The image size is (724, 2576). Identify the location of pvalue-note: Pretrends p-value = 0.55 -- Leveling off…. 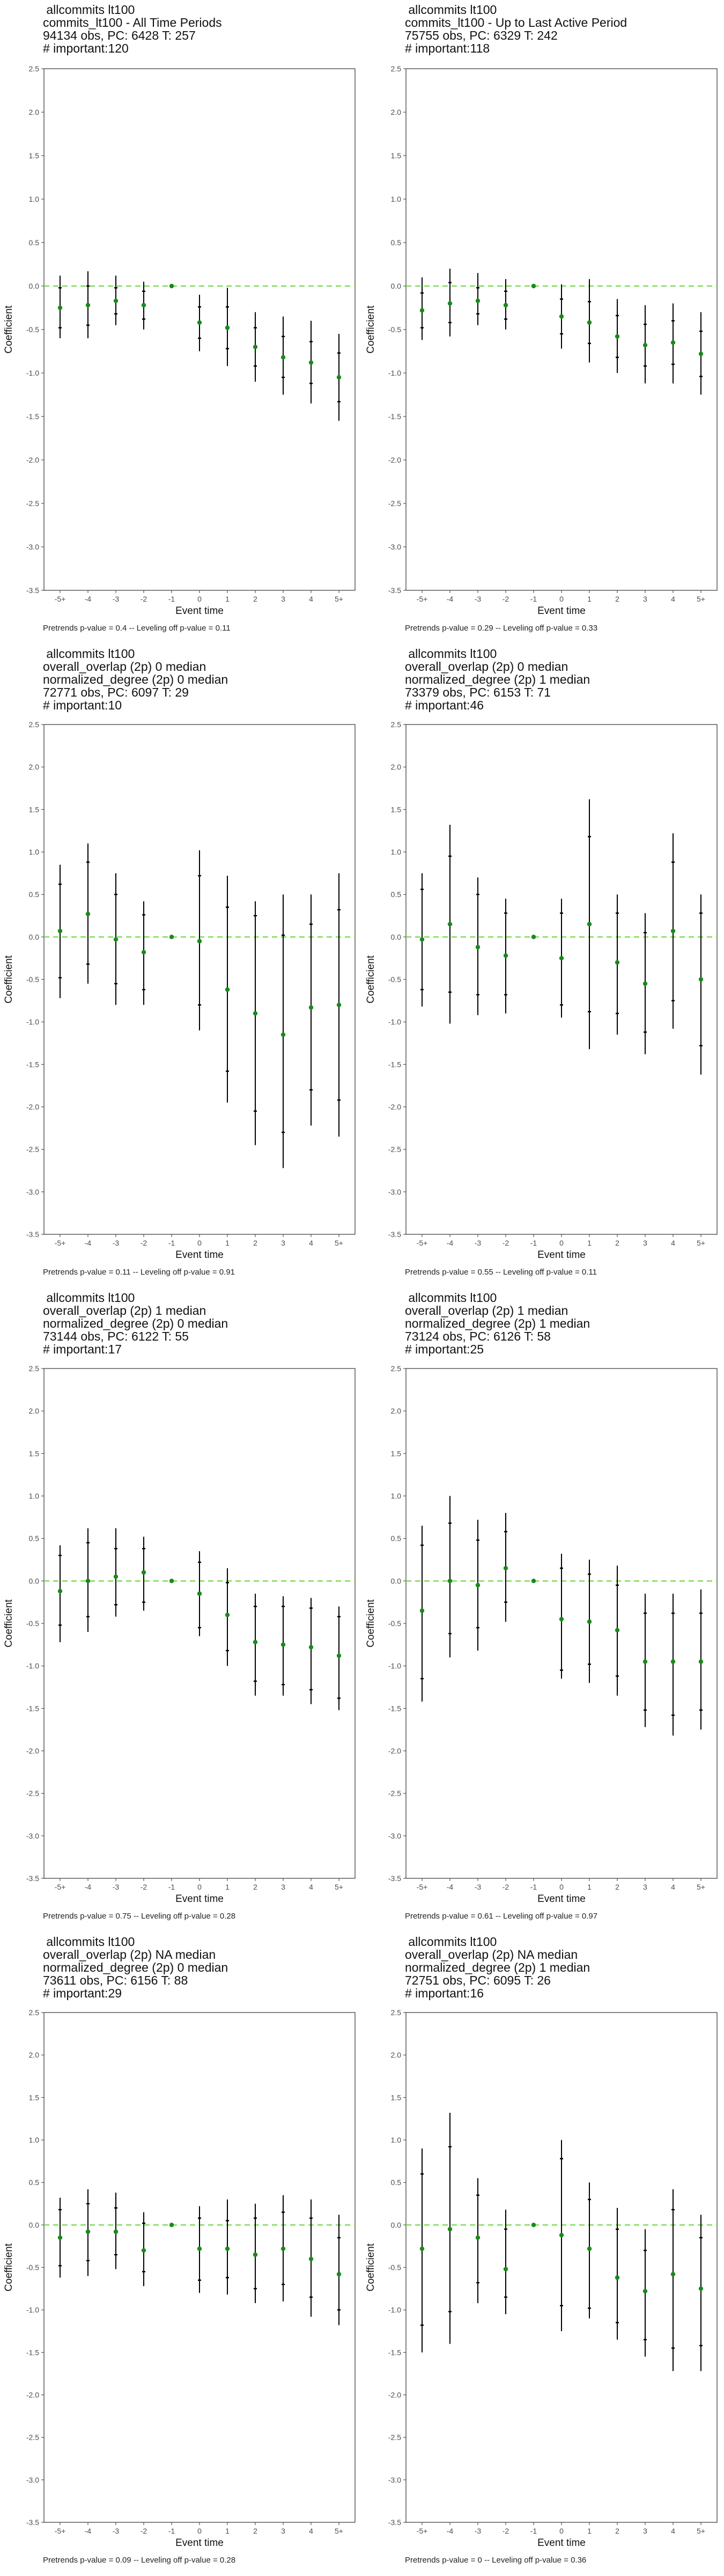
(501, 1272).